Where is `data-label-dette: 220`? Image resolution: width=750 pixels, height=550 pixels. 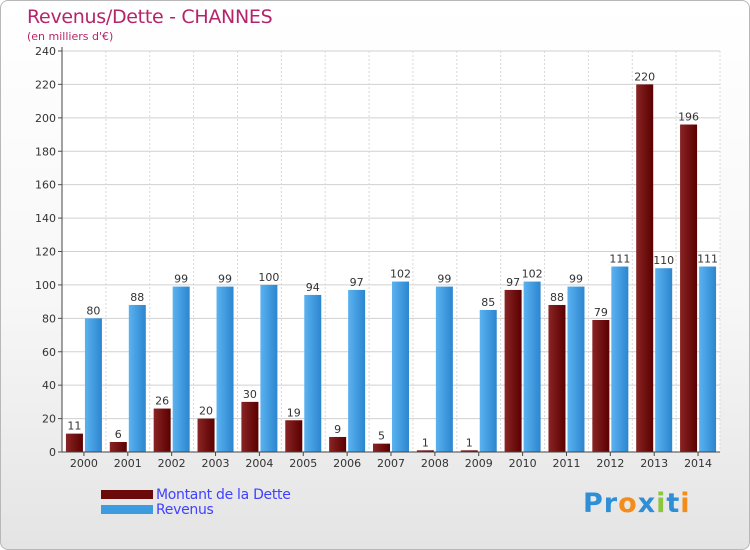 data-label-dette: 220 is located at coordinates (644, 76).